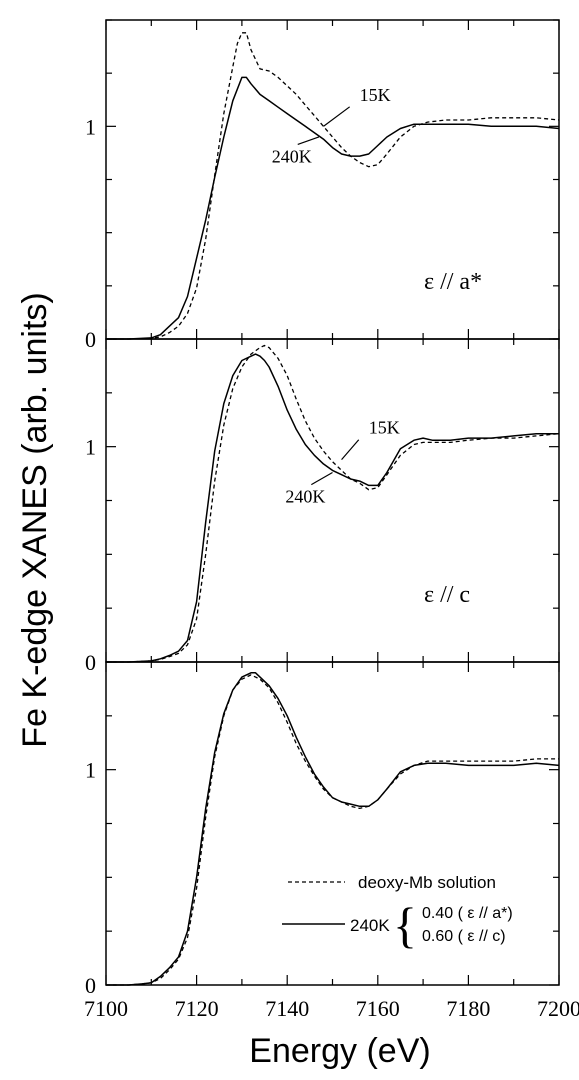  I want to click on x-axis-label: Energy (eV), so click(339, 1051).